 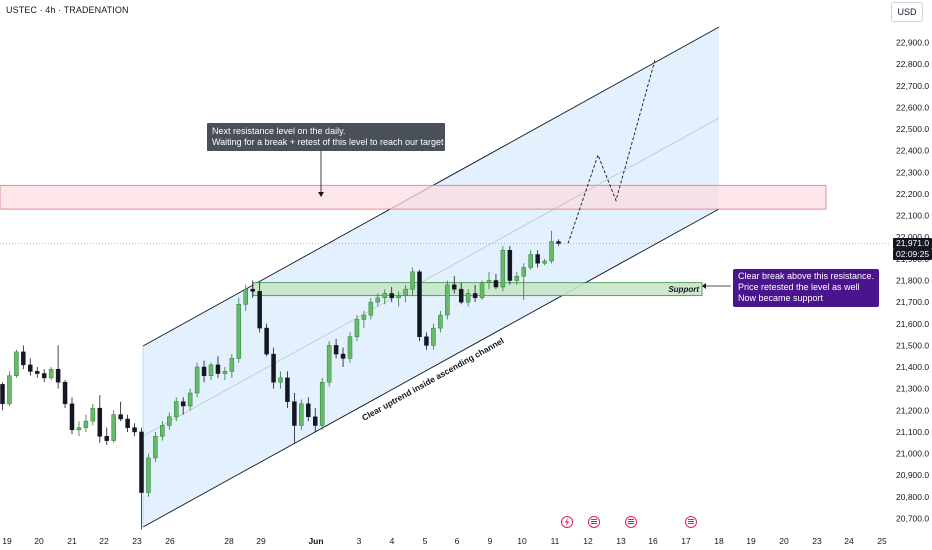 I want to click on price-tick-label: 22,300.0, so click(x=912, y=172).